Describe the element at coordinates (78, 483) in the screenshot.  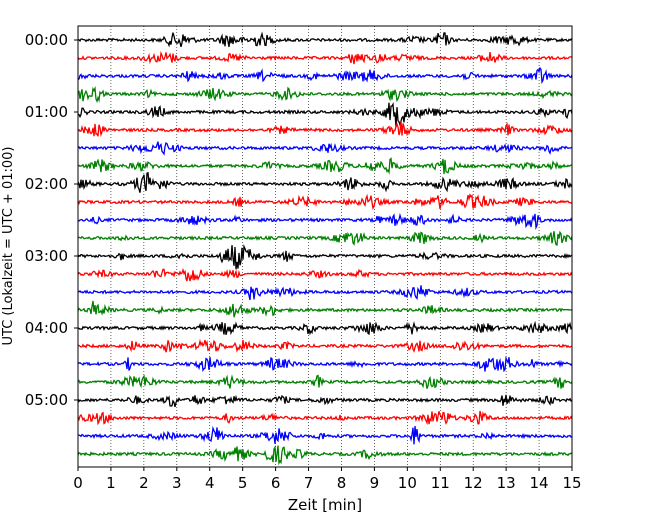
I see `x-tick-label-0: 0` at that location.